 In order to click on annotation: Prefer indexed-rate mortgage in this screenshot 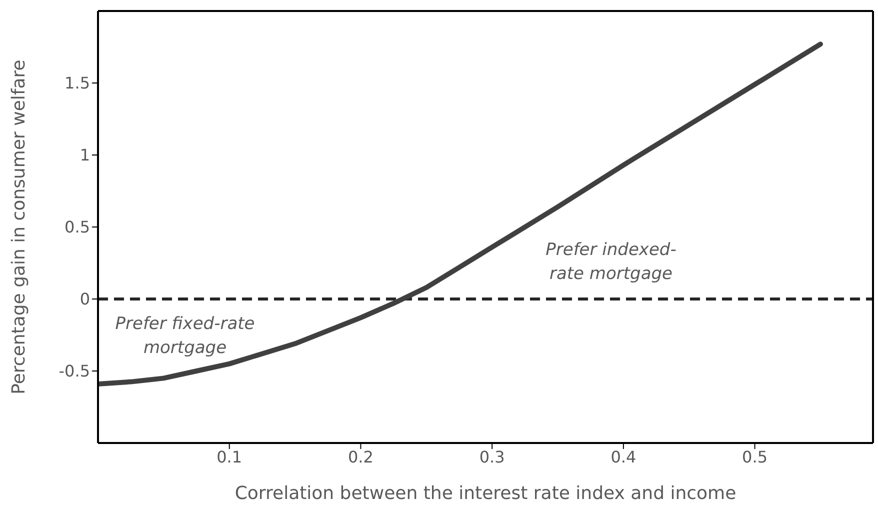, I will do `click(611, 262)`.